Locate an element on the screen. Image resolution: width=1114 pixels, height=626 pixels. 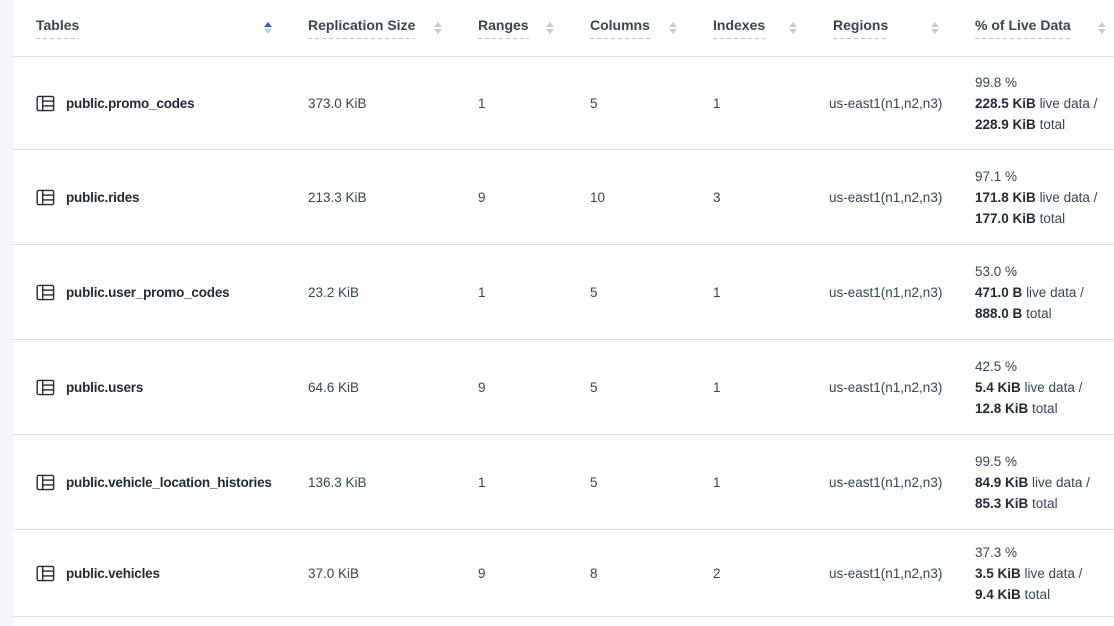
table-name-link: public.promo_codes is located at coordinates (130, 103).